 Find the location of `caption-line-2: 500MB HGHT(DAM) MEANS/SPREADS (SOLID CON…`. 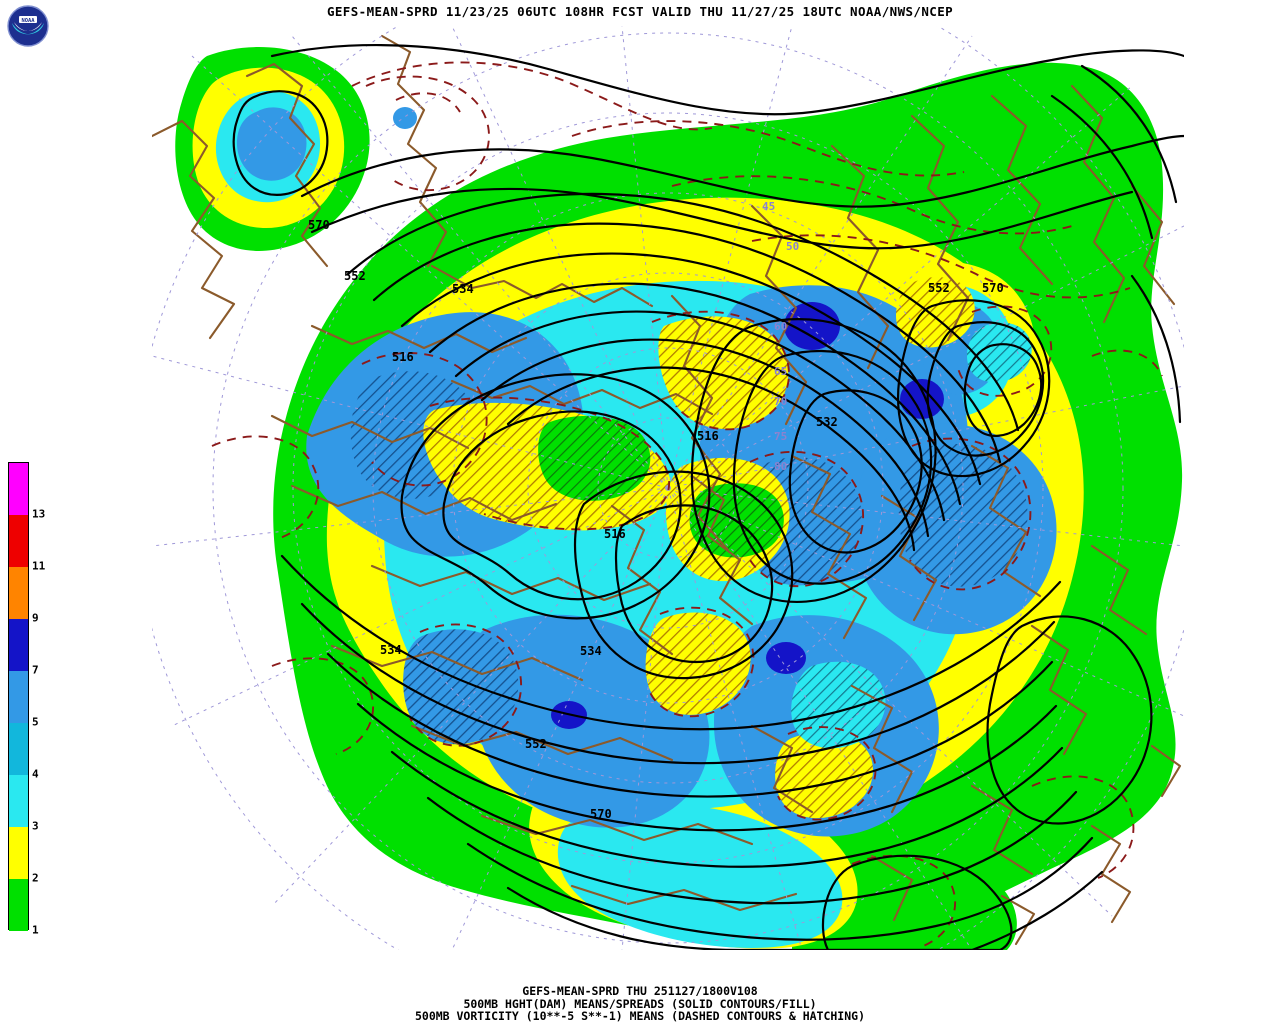

caption-line-2: 500MB HGHT(DAM) MEANS/SPREADS (SOLID CON… is located at coordinates (640, 1003).